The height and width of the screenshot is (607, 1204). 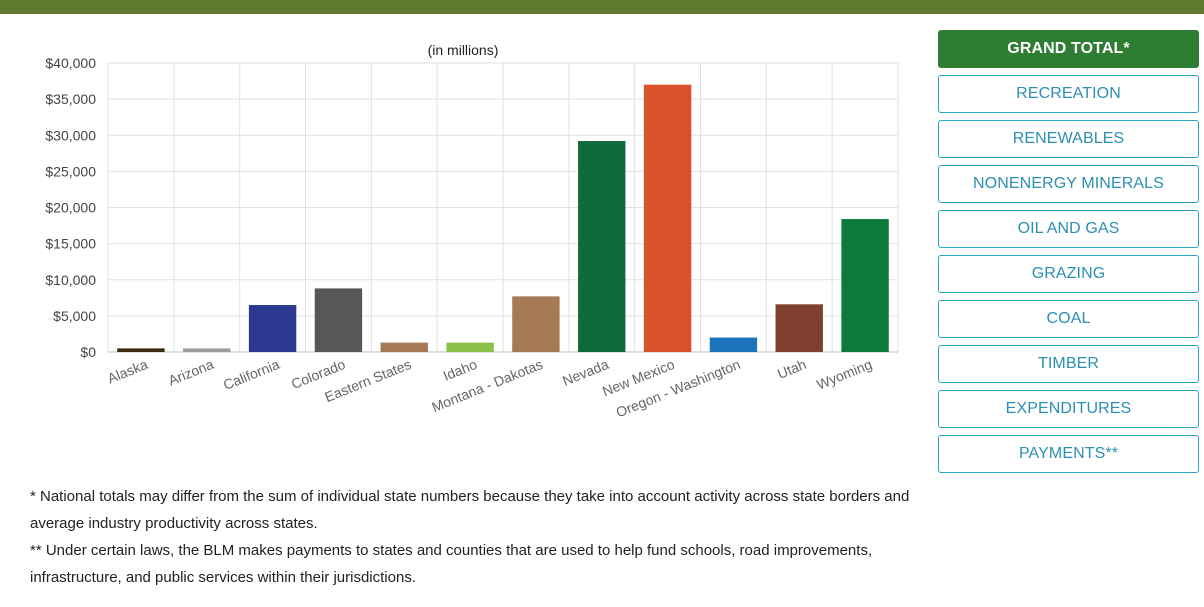 What do you see at coordinates (74, 316) in the screenshot?
I see `y-tick-label: $5,000` at bounding box center [74, 316].